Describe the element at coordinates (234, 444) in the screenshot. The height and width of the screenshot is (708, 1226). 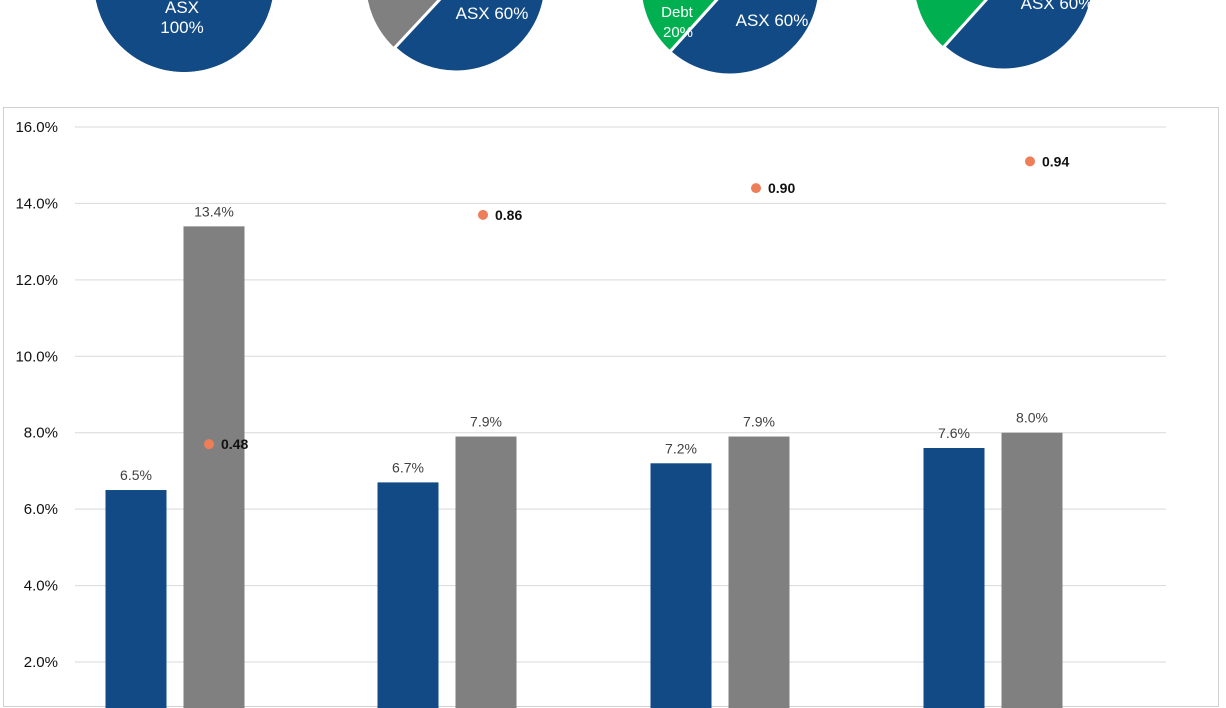
I see `marker-value-label: 0.48` at that location.